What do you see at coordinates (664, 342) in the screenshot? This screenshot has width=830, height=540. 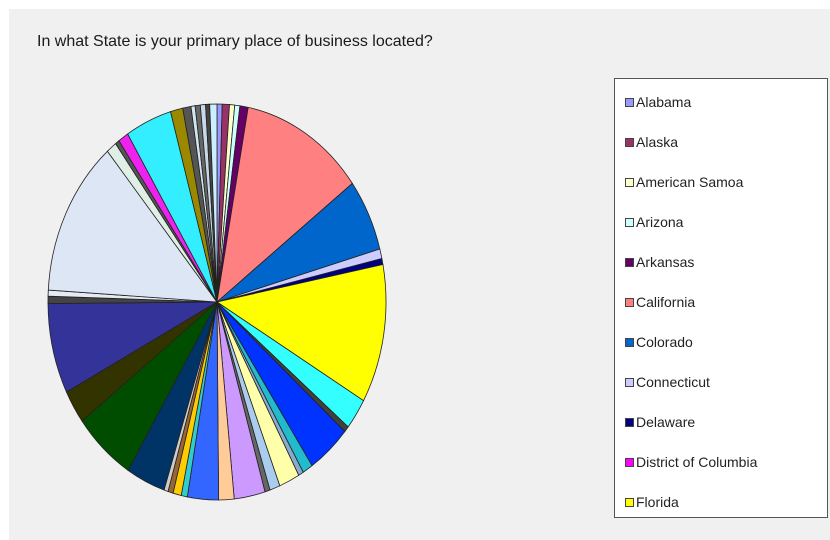 I see `legend-label: Colorado` at bounding box center [664, 342].